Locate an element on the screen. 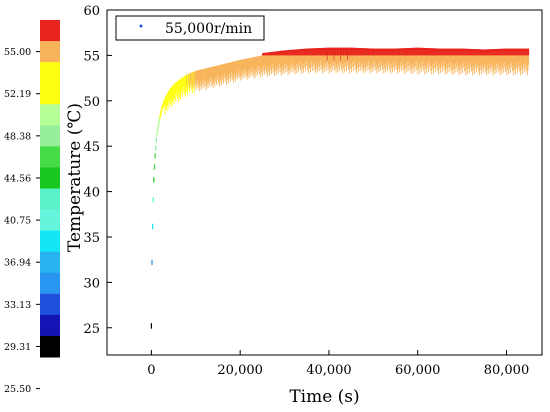  x-tick-label: 80,000 is located at coordinates (507, 370).